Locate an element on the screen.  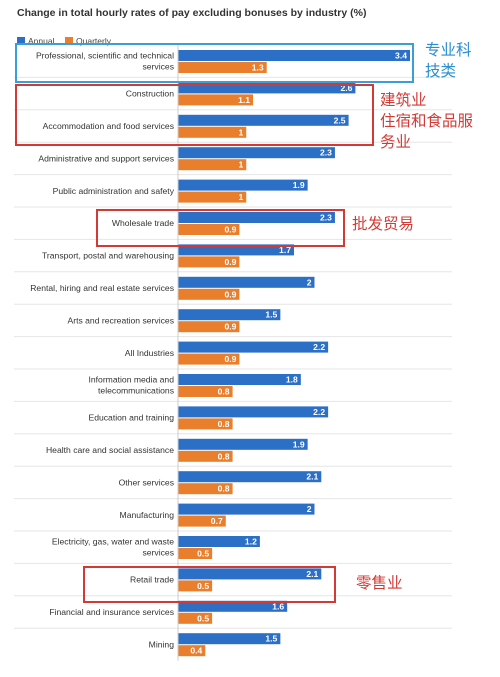
annotation-box-wholesale is located at coordinates (220, 228).